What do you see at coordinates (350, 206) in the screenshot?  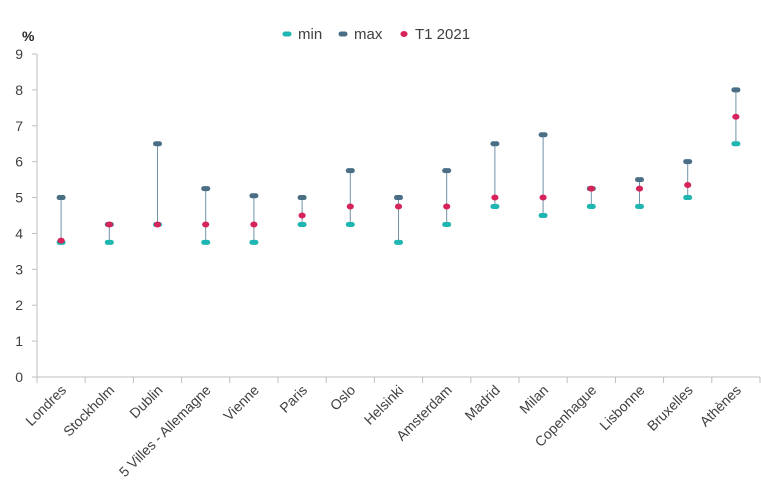 I see `point-t1-2021-oslo` at bounding box center [350, 206].